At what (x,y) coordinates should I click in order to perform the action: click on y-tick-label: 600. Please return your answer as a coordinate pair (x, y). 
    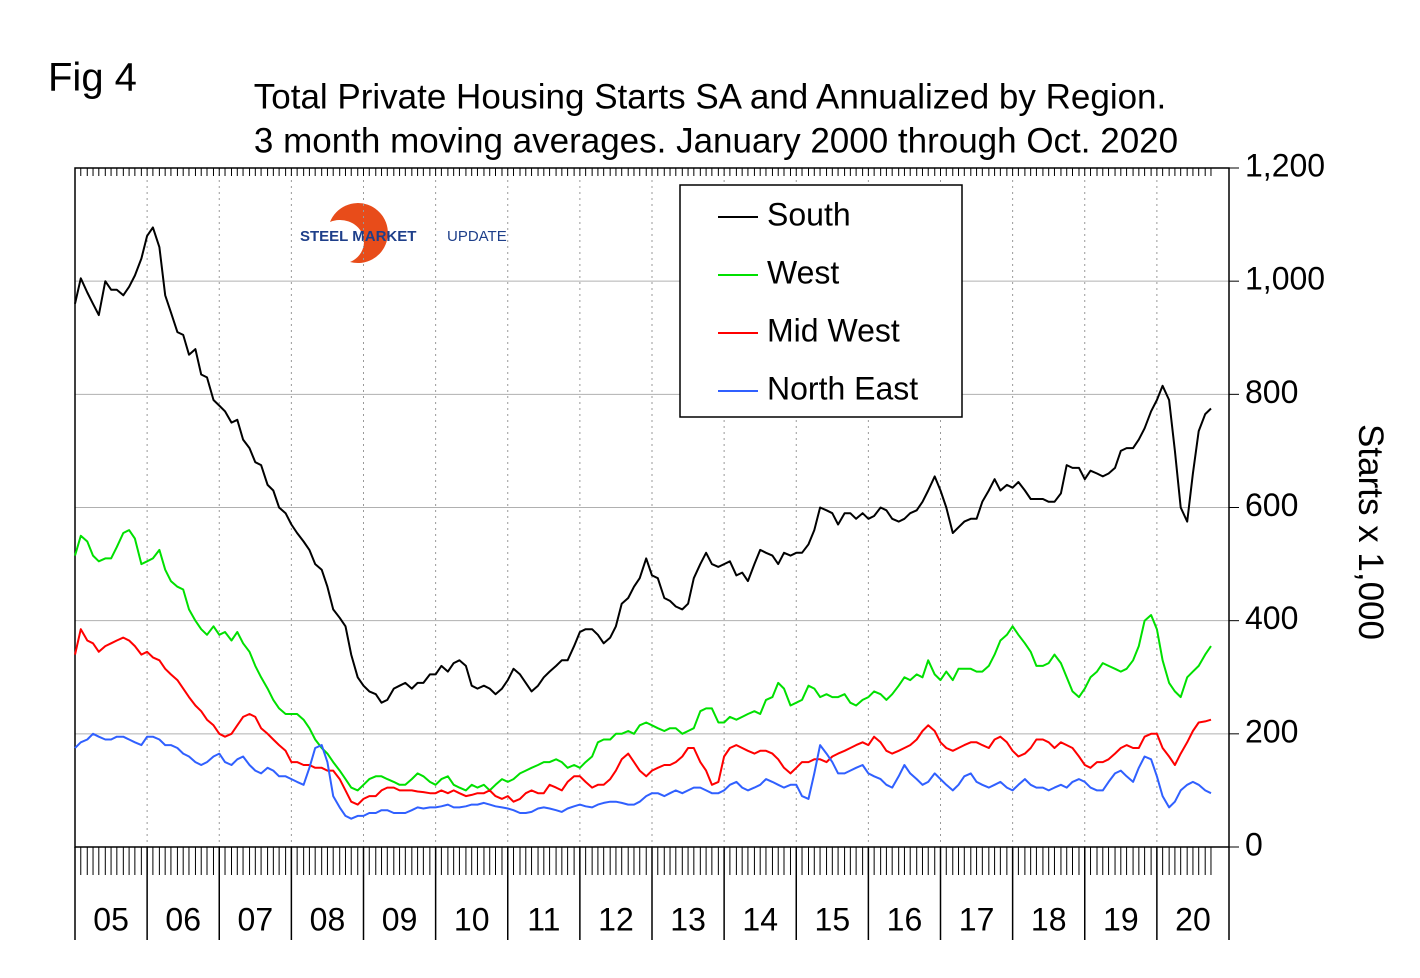
    Looking at the image, I should click on (1271, 505).